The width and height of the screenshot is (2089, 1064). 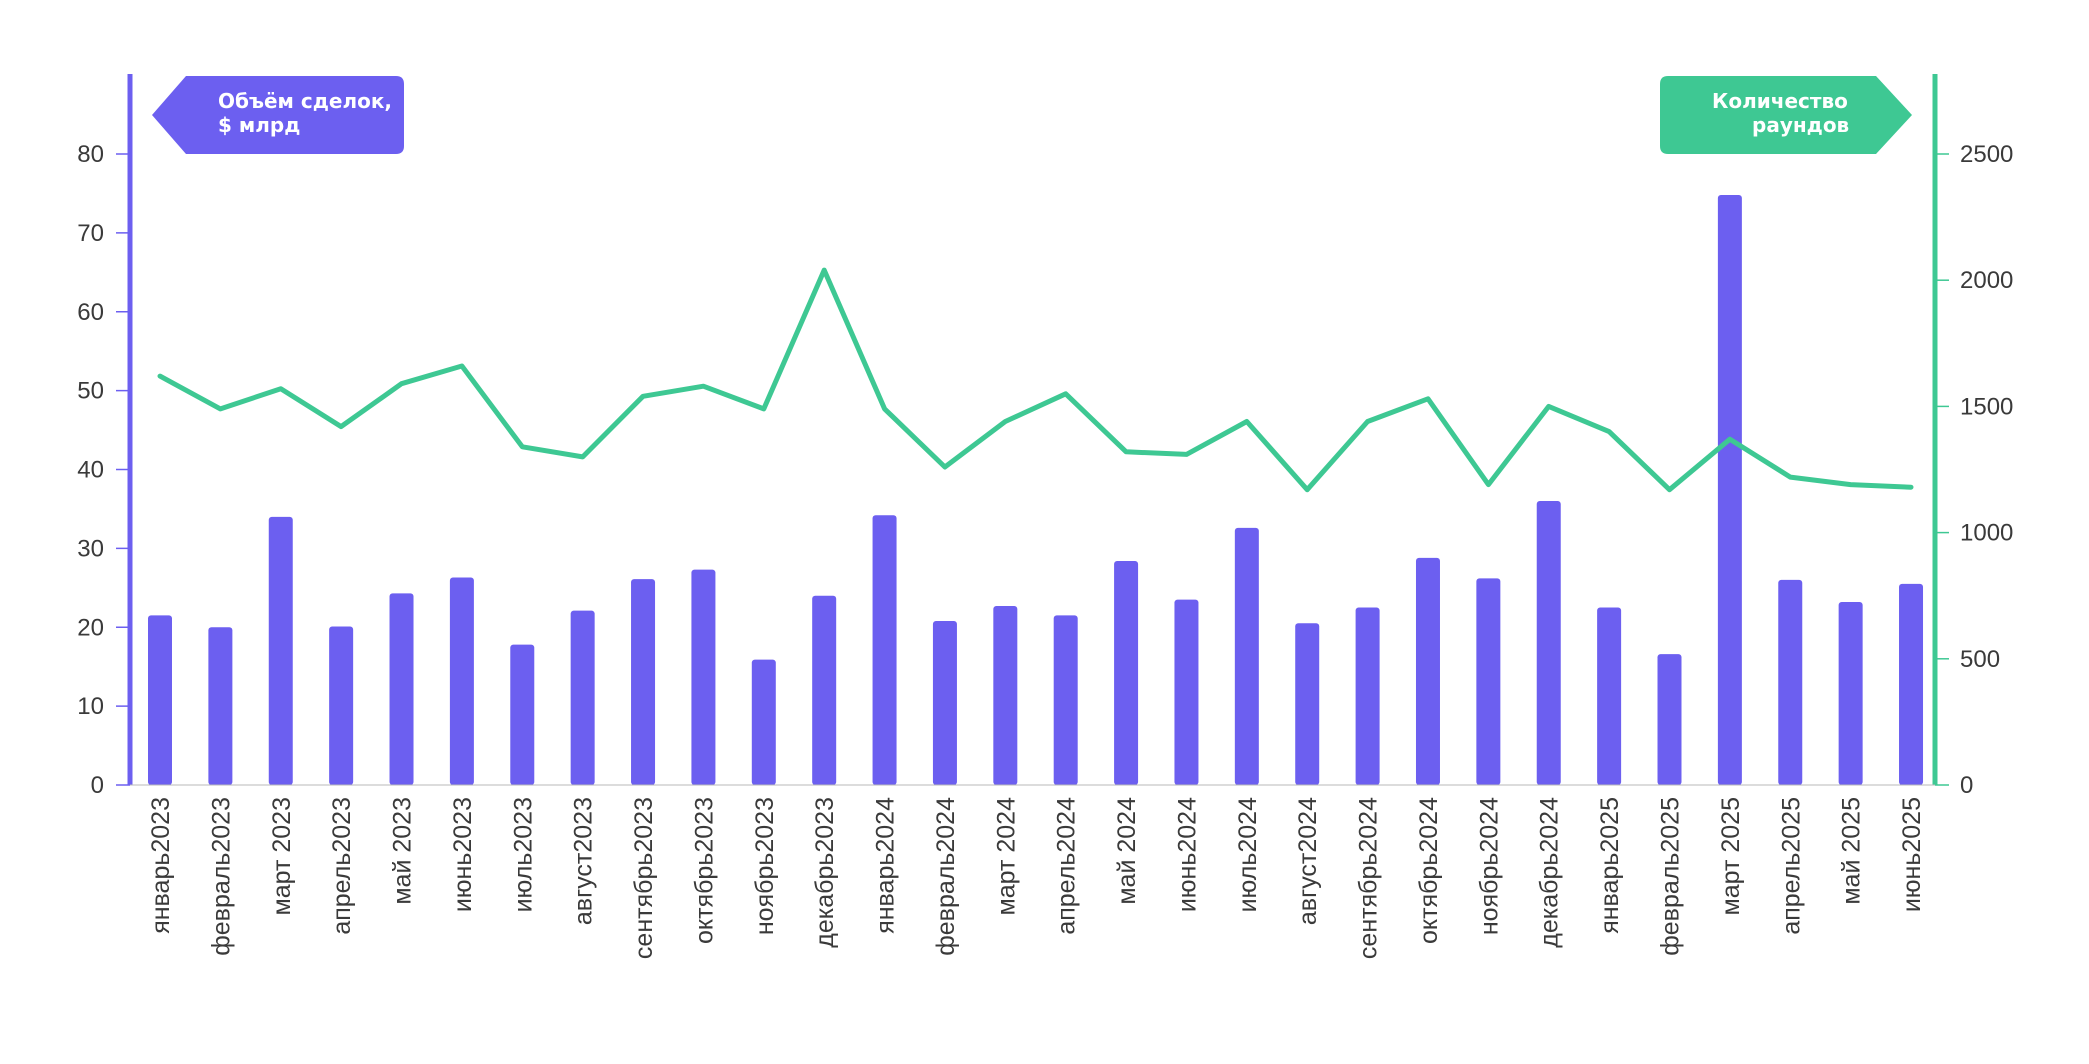 What do you see at coordinates (1187, 854) in the screenshot?
I see `category-label-18: июнь2024` at bounding box center [1187, 854].